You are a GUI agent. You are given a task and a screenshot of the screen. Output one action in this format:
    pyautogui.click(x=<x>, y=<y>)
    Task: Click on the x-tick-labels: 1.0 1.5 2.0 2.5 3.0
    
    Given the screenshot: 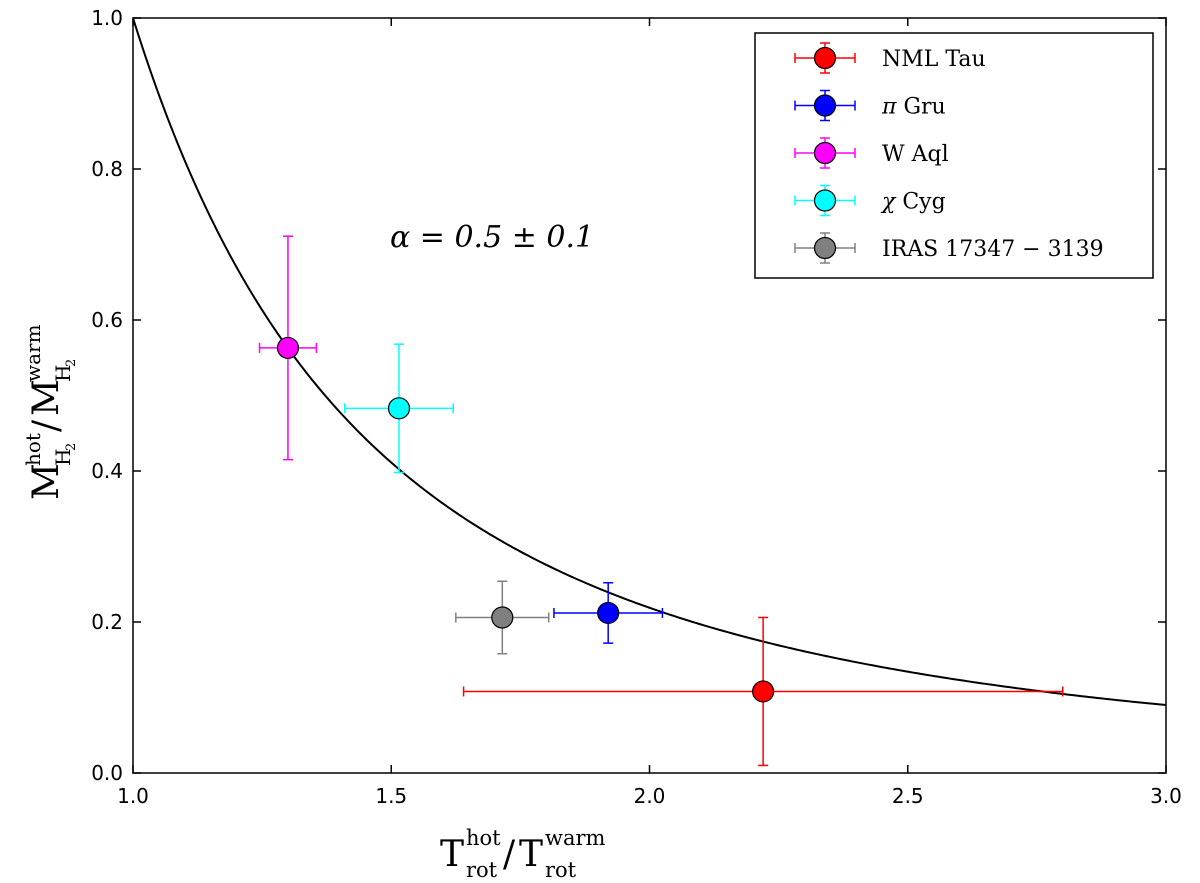 What is the action you would take?
    pyautogui.click(x=649, y=796)
    